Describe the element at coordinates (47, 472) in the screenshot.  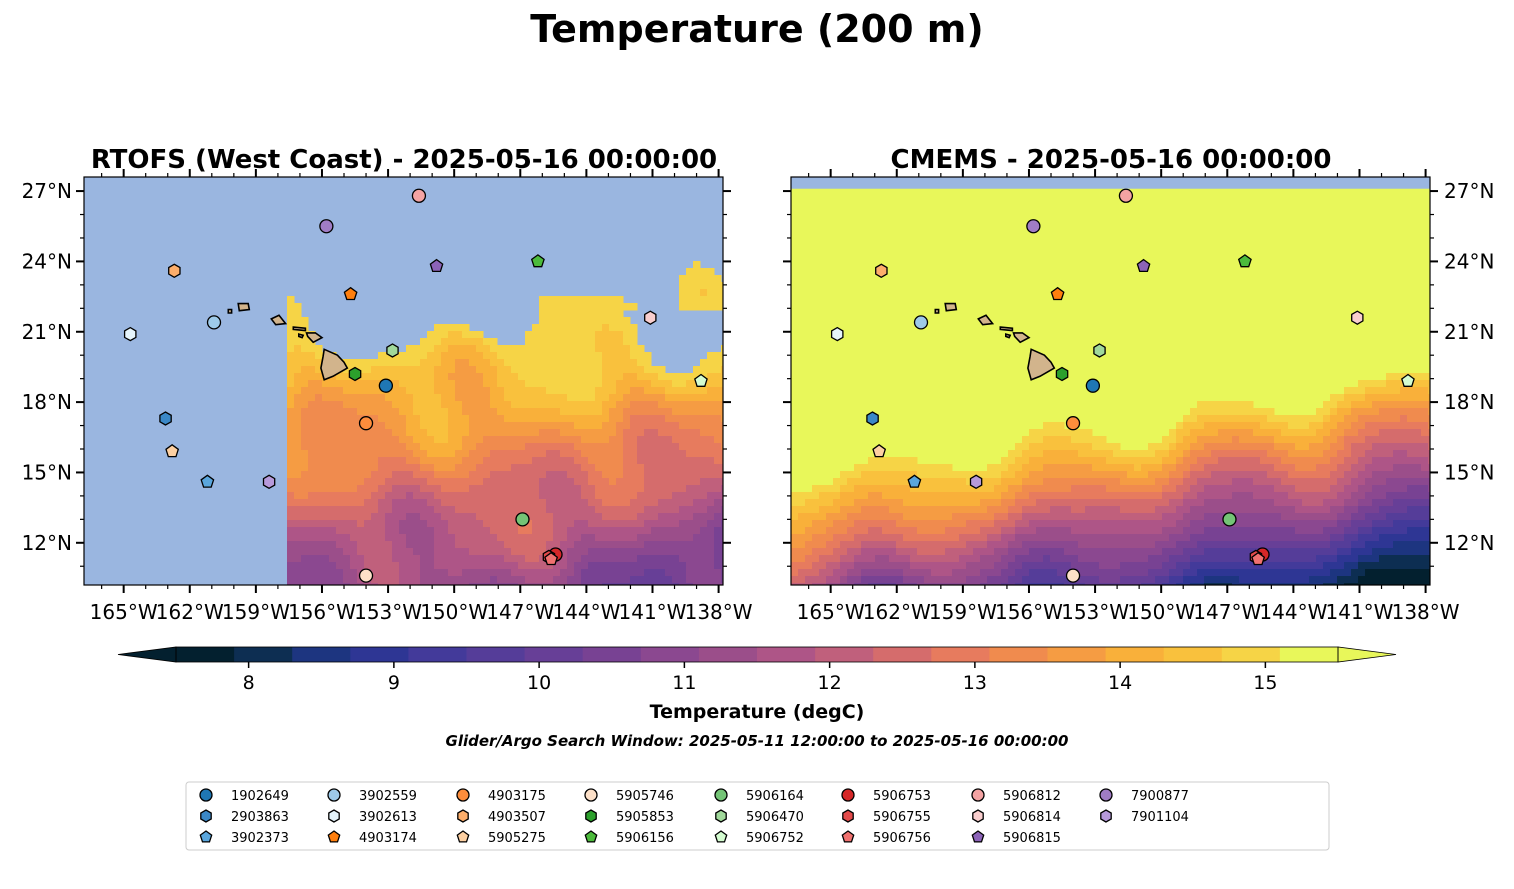
I see `rtofs-y-tick-label: 15°N` at that location.